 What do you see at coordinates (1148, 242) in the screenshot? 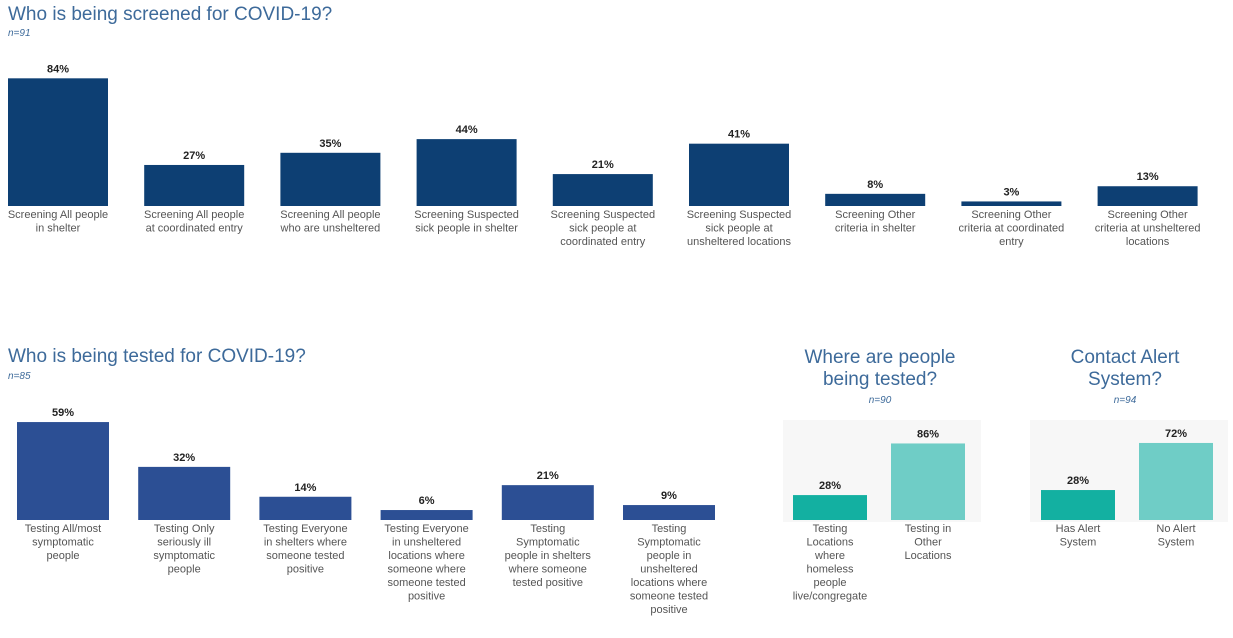
I see `screened-category-label-line: locations` at bounding box center [1148, 242].